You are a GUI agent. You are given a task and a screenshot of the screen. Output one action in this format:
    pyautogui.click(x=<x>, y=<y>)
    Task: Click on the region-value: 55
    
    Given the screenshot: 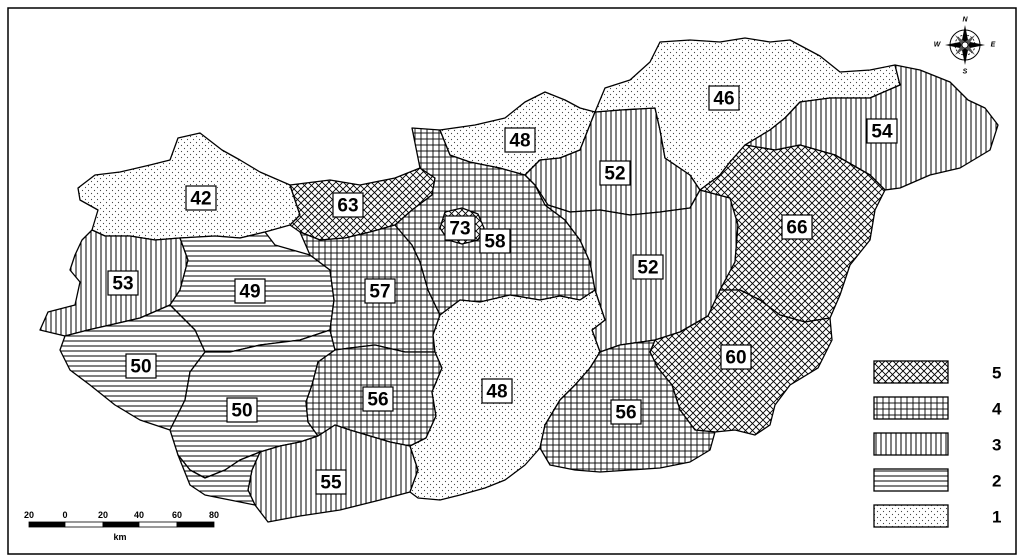 What is the action you would take?
    pyautogui.click(x=331, y=483)
    